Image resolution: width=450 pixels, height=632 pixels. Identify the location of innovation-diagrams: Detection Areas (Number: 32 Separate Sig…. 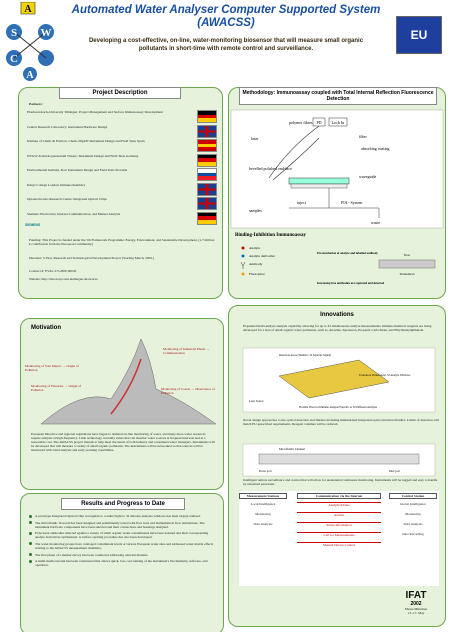
(339, 412).